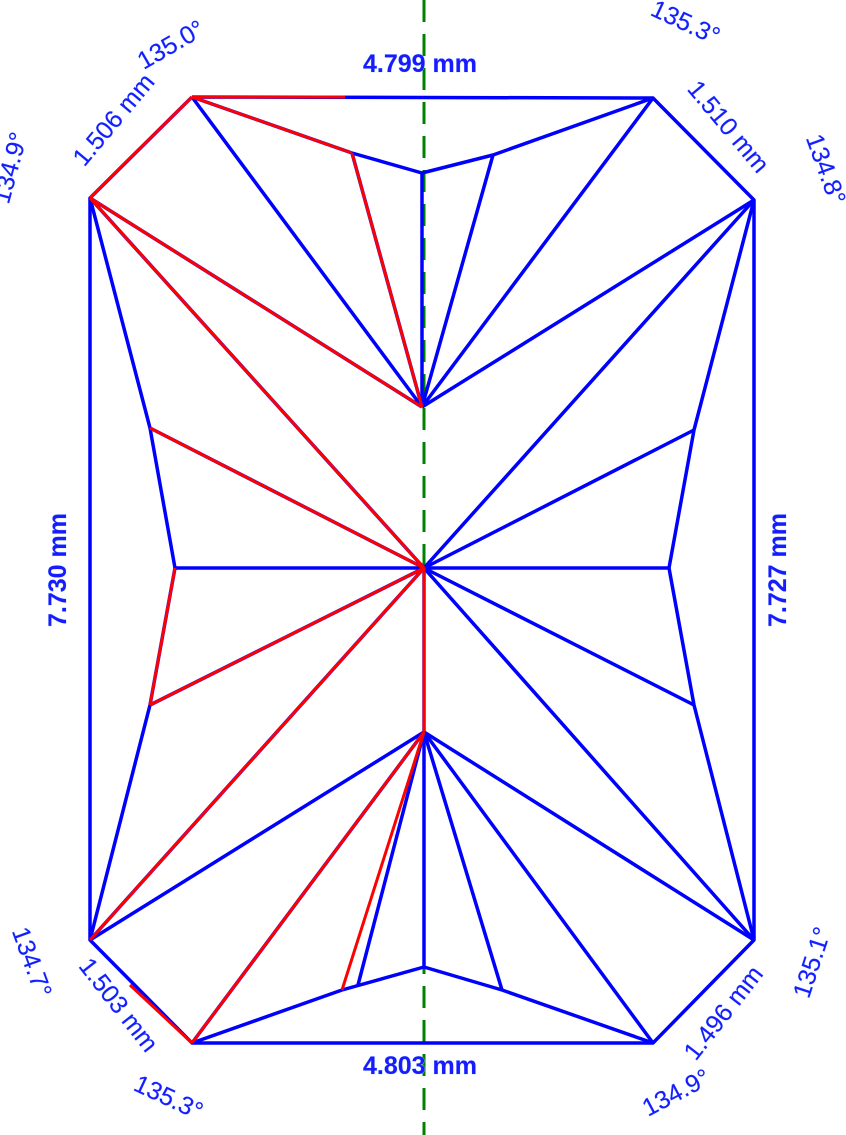 This screenshot has width=846, height=1135. Describe the element at coordinates (420, 1066) in the screenshot. I see `bottom-width-label: 4.803 mm` at that location.